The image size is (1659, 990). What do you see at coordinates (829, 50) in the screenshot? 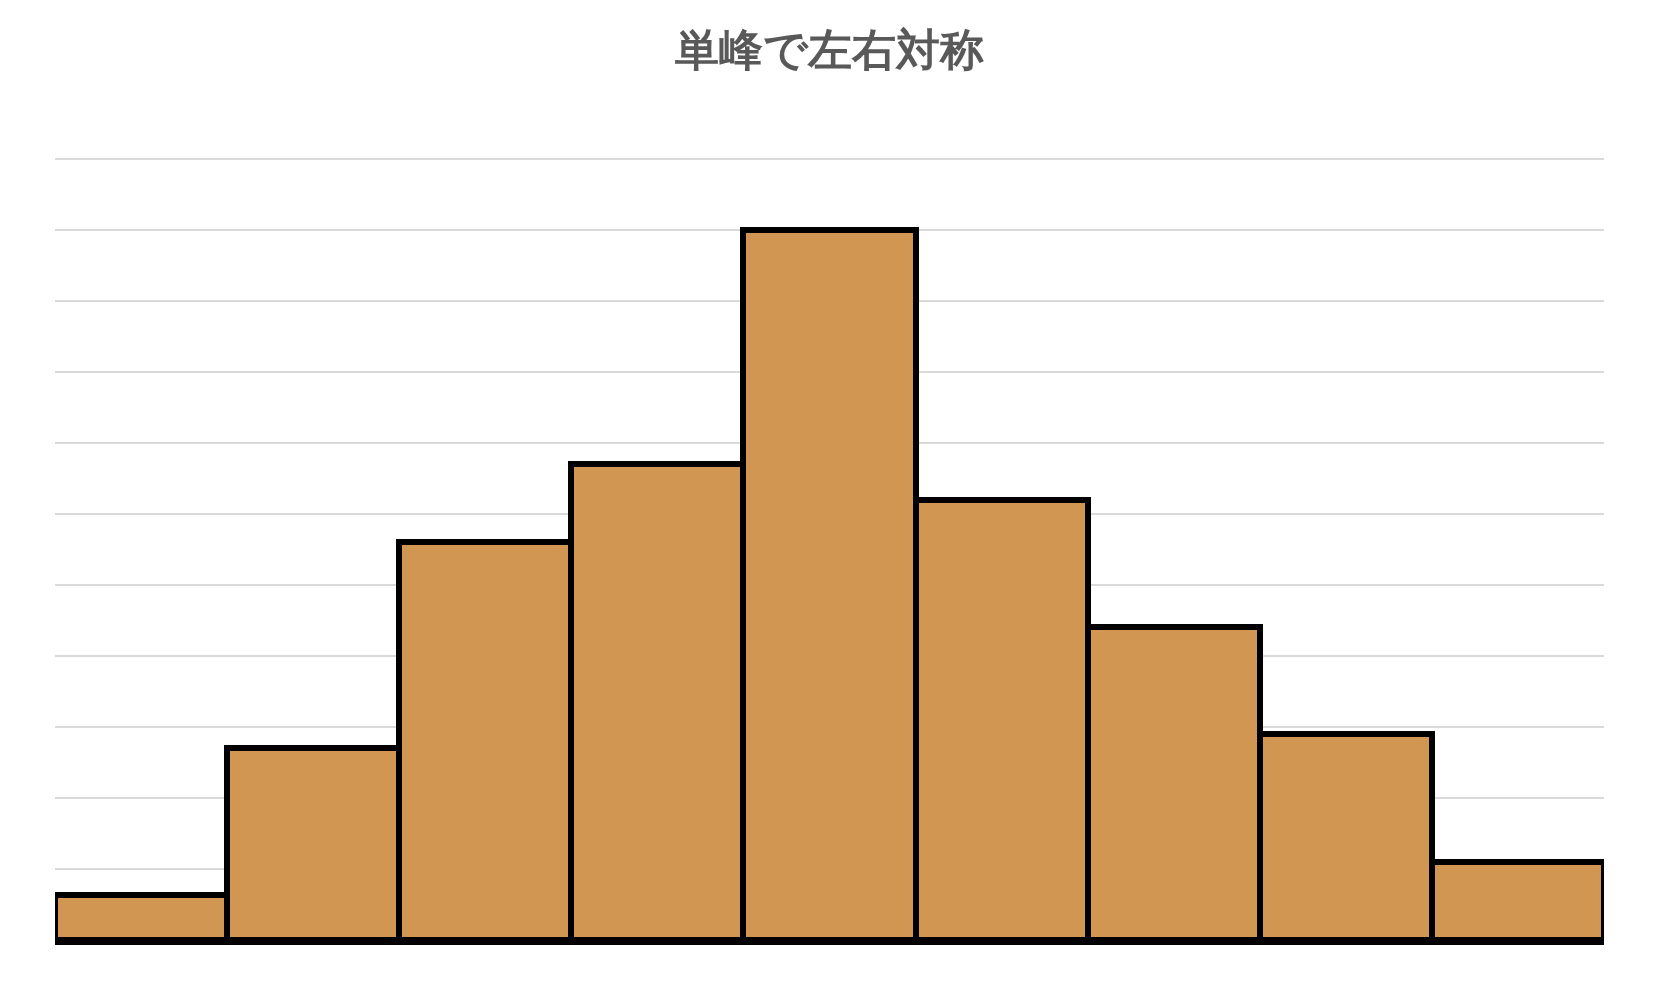
I see `chart-title: 単峰で左右対称` at bounding box center [829, 50].